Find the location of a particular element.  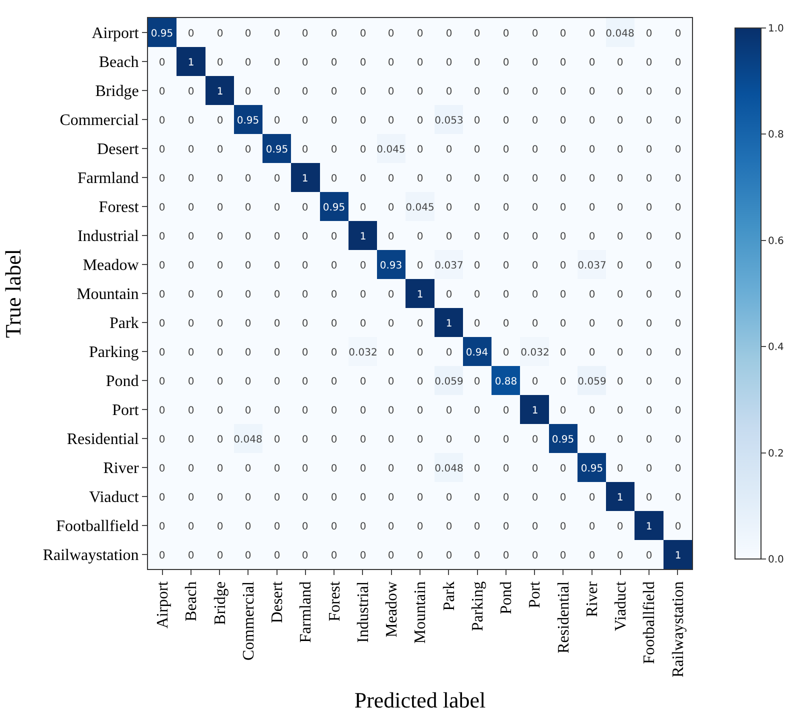

data-label: 0.045 is located at coordinates (420, 208).